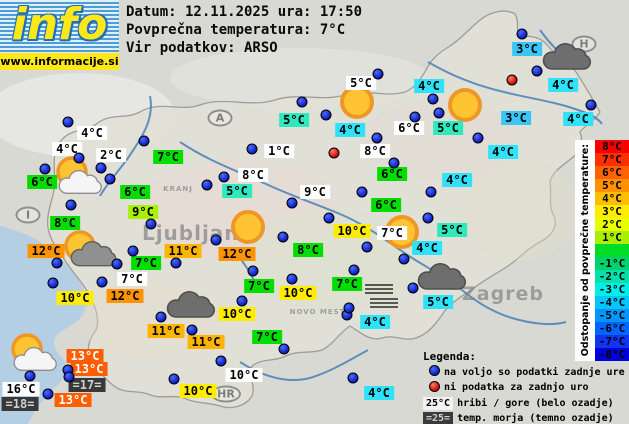 This screenshot has height=424, width=629. What do you see at coordinates (226, 394) in the screenshot?
I see `country-sign: HR` at bounding box center [226, 394].